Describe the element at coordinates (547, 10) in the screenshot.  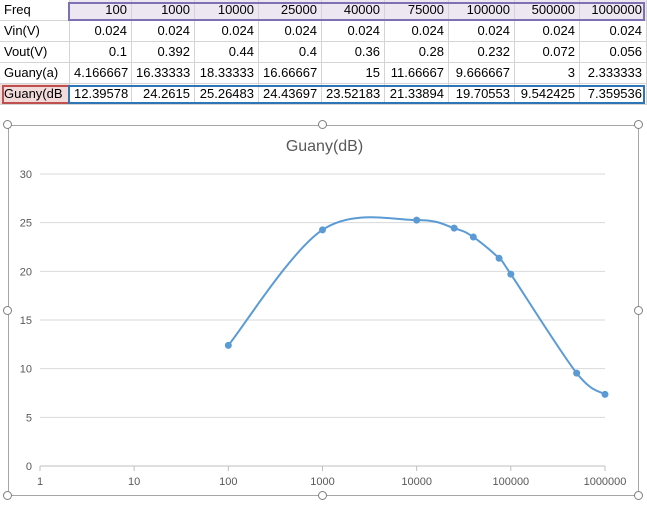
I see `frequency-cell: 500000` at that location.